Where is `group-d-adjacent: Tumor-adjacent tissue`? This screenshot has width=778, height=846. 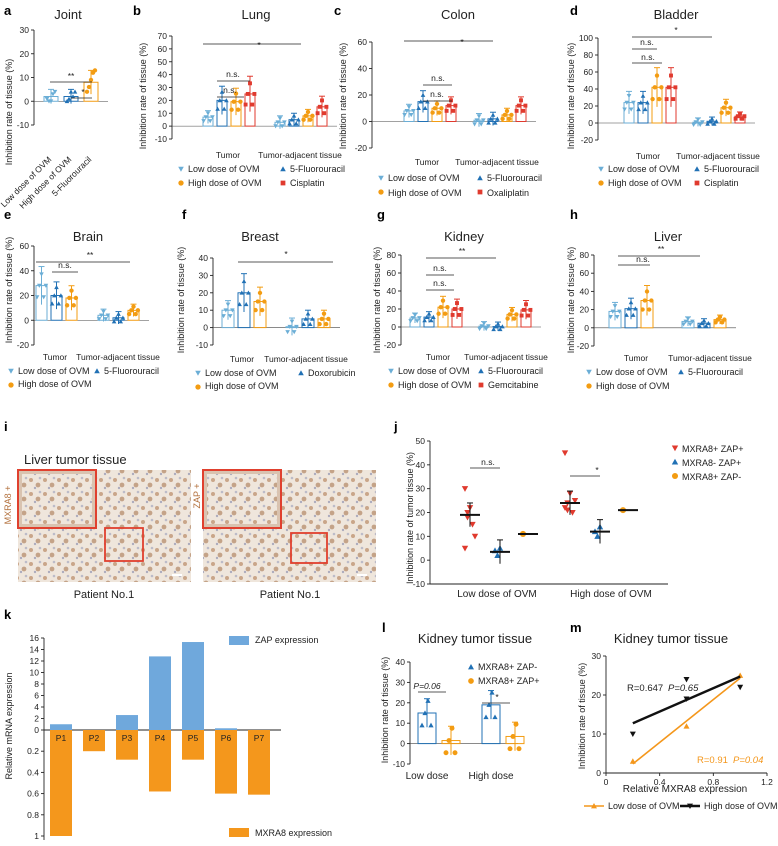 group-d-adjacent: Tumor-adjacent tissue is located at coordinates (718, 156).